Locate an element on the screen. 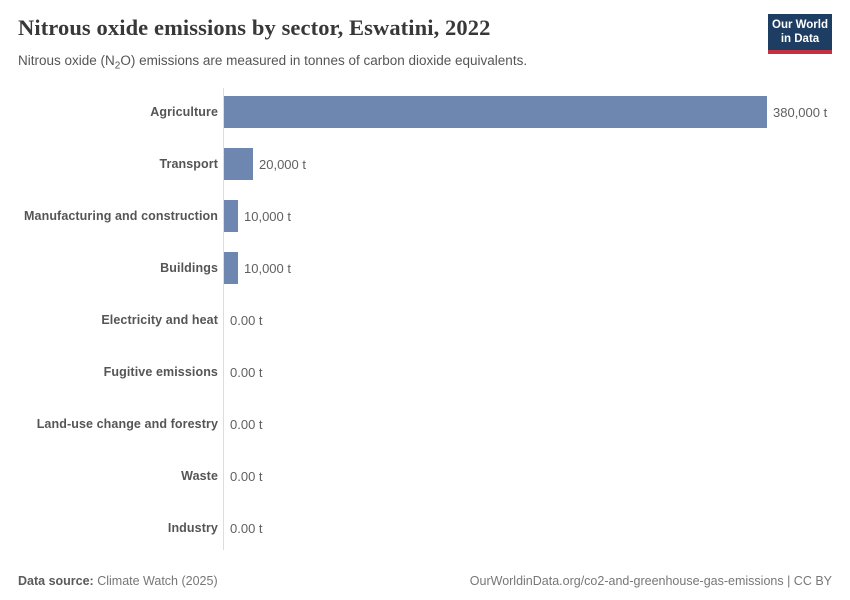  chart-row: Fugitive emissions 0.00 t is located at coordinates (425, 372).